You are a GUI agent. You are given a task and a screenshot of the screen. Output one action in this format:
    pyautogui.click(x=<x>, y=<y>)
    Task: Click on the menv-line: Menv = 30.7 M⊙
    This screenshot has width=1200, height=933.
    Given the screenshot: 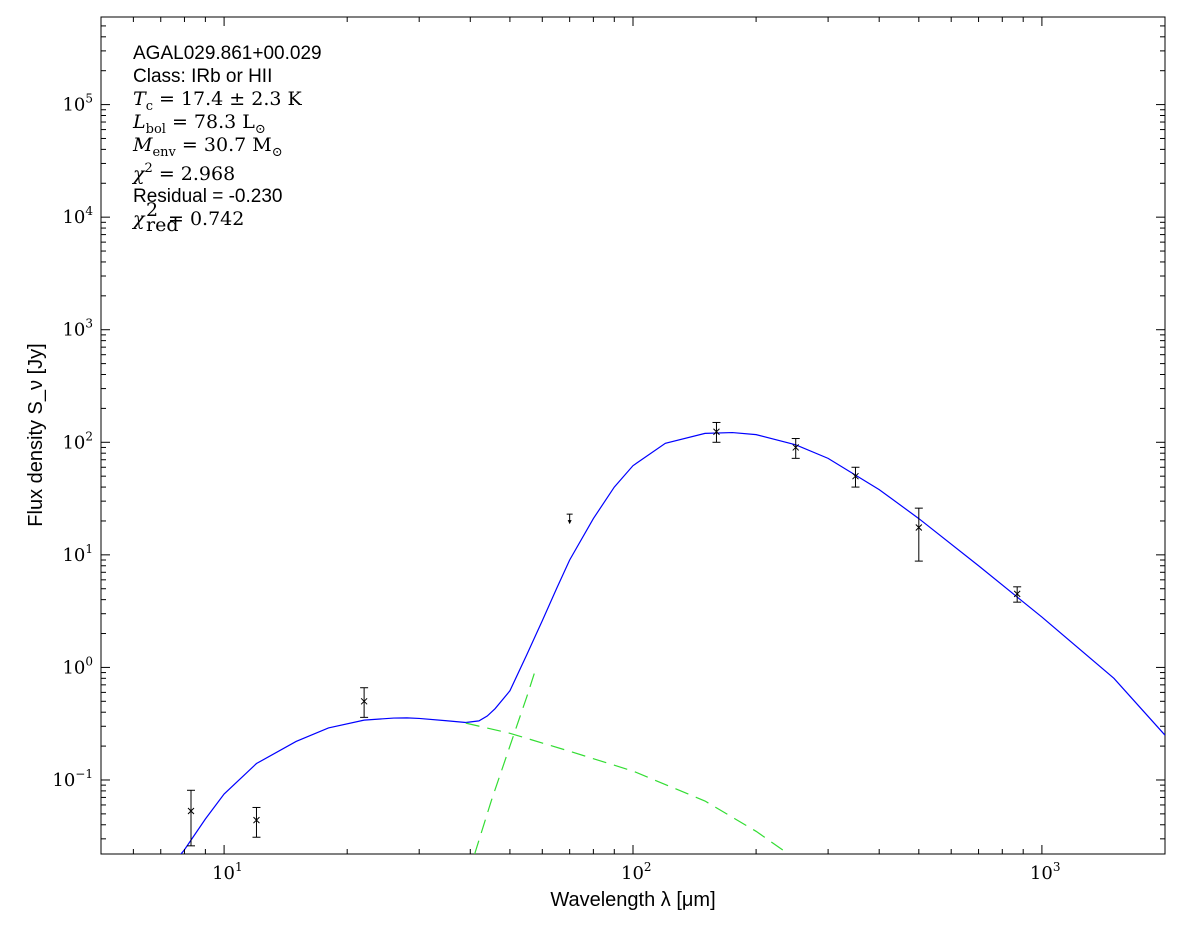 What is the action you would take?
    pyautogui.click(x=207, y=147)
    